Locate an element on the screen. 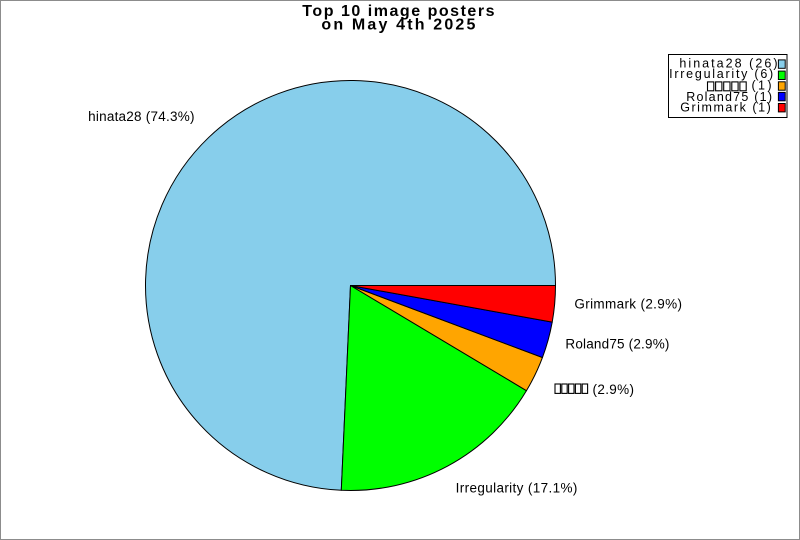  svg-text: hinata28 (26) is located at coordinates (728, 64).